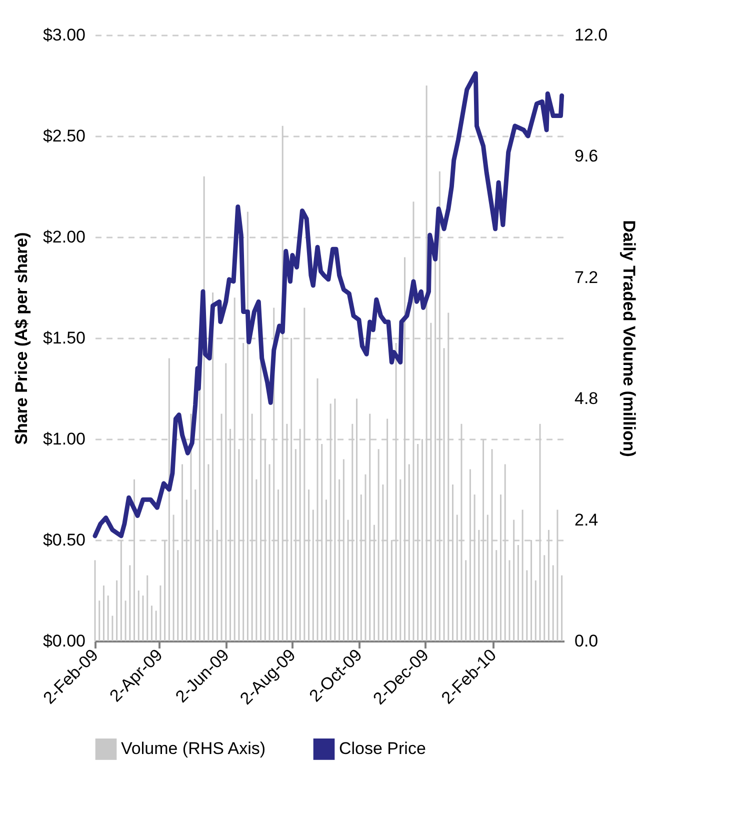 The width and height of the screenshot is (731, 815). Describe the element at coordinates (21, 338) in the screenshot. I see `y-axis-title: Share Price (A$ per share)` at that location.